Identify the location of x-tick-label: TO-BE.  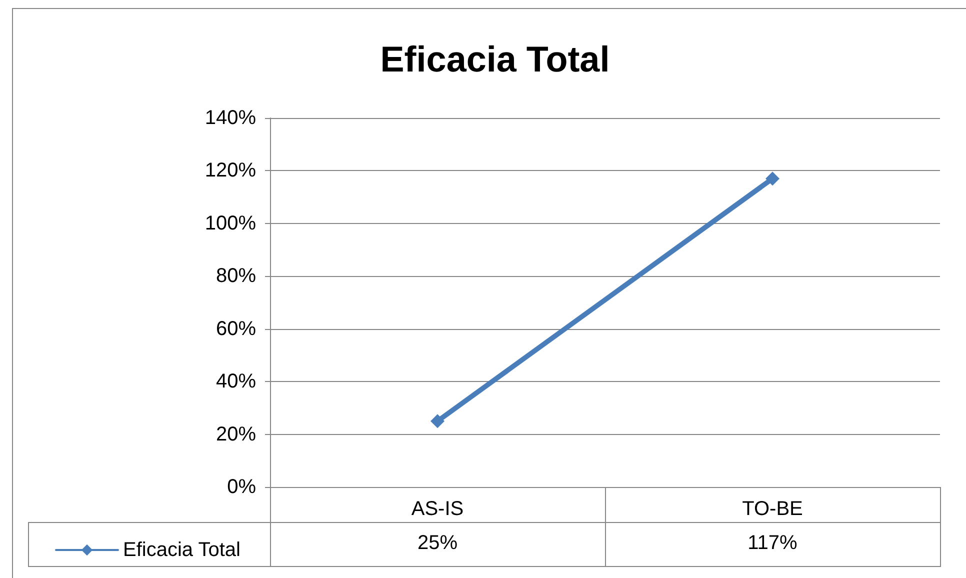
(772, 509).